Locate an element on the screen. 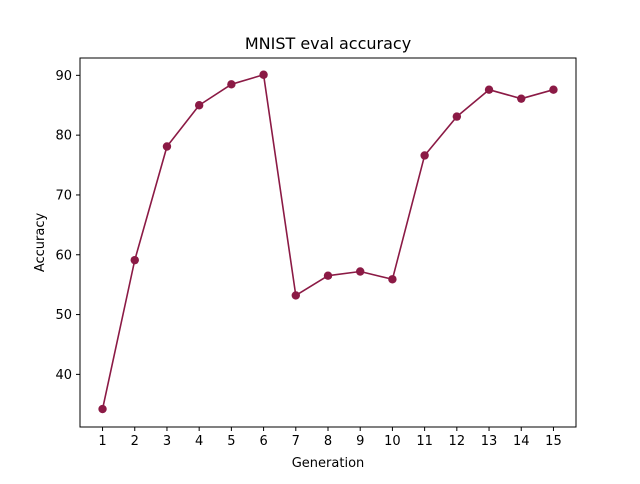 Image resolution: width=640 pixels, height=484 pixels. x-tick-label: 4 is located at coordinates (199, 441).